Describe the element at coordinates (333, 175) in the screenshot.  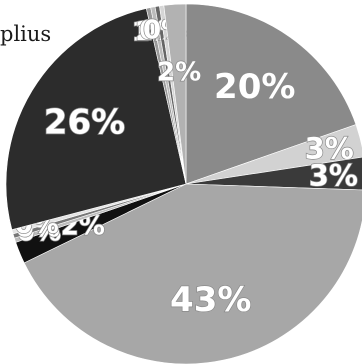
I see `slice-percent-label: 3%` at that location.